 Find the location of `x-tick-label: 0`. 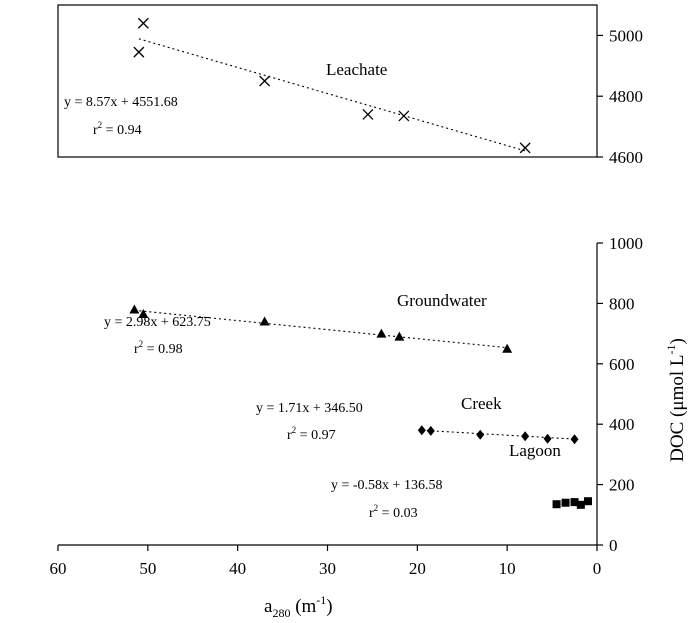

x-tick-label: 0 is located at coordinates (597, 568).